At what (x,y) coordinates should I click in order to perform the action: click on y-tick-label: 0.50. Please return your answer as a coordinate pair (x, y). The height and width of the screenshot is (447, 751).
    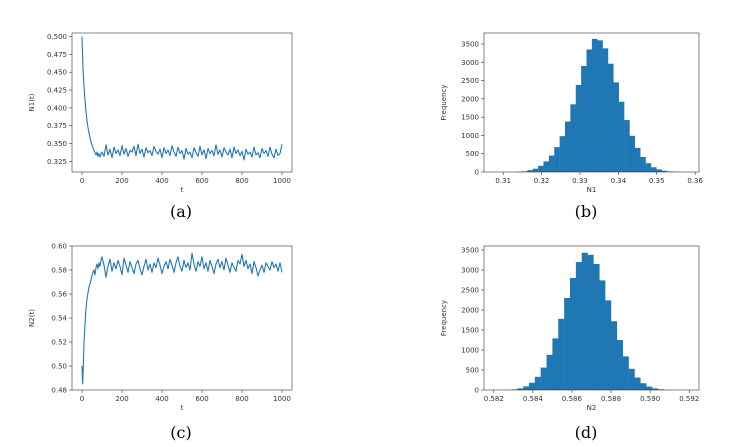
    Looking at the image, I should click on (59, 367).